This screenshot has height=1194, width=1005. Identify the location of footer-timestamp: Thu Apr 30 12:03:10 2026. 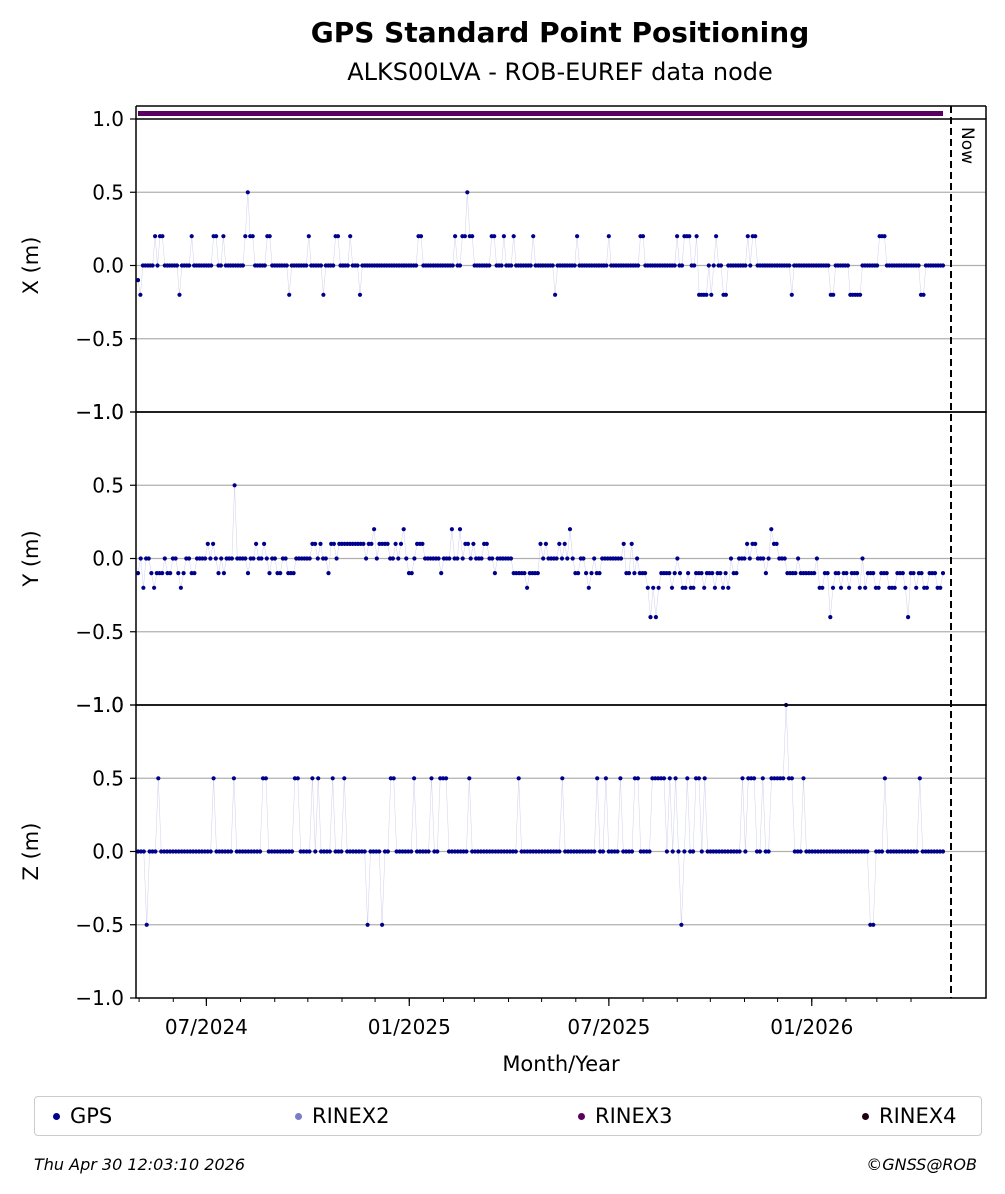
(140, 1164).